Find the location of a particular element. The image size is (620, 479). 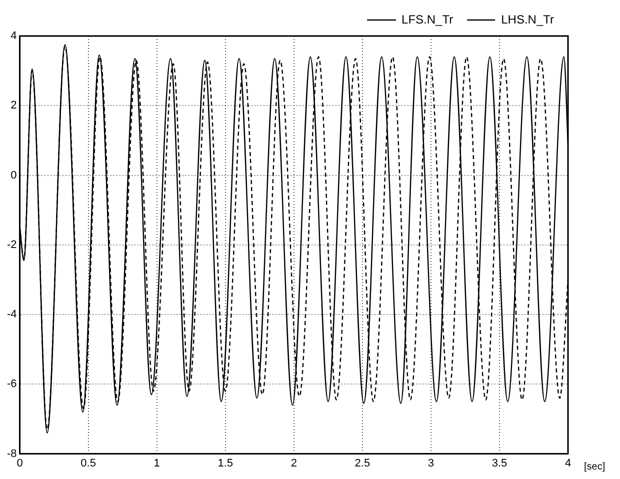

y-tick-label: 4 is located at coordinates (13, 36).